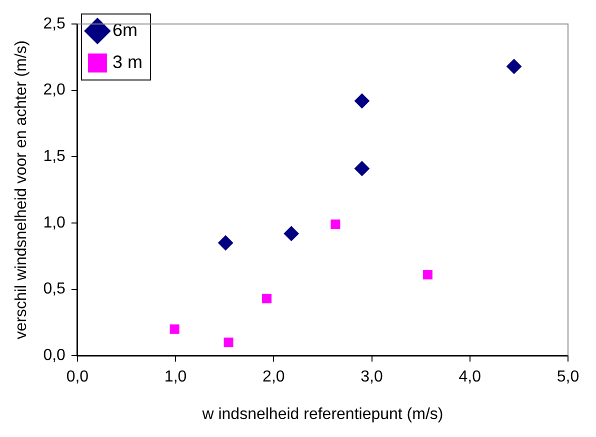  Describe the element at coordinates (54, 157) in the screenshot. I see `y-tick-label: 1,5` at that location.